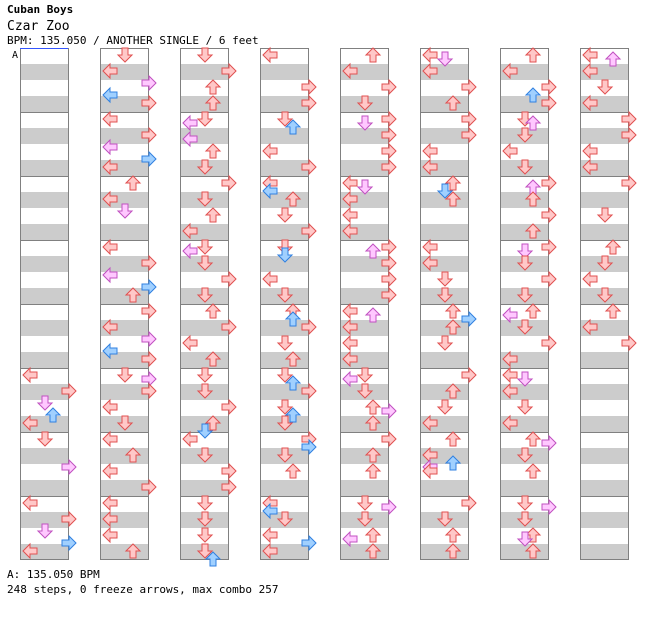 This screenshot has height=620, width=672. What do you see at coordinates (124, 304) in the screenshot?
I see `chart-column` at bounding box center [124, 304].